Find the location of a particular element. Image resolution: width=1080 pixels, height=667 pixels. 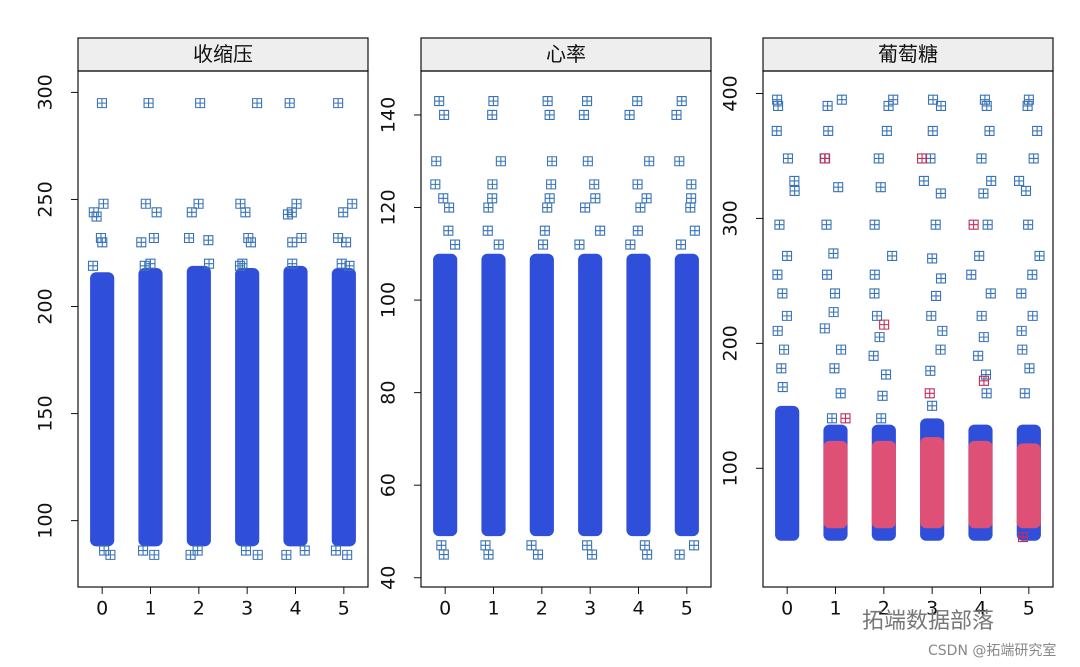

y-tick-label: 100 is located at coordinates (731, 468).